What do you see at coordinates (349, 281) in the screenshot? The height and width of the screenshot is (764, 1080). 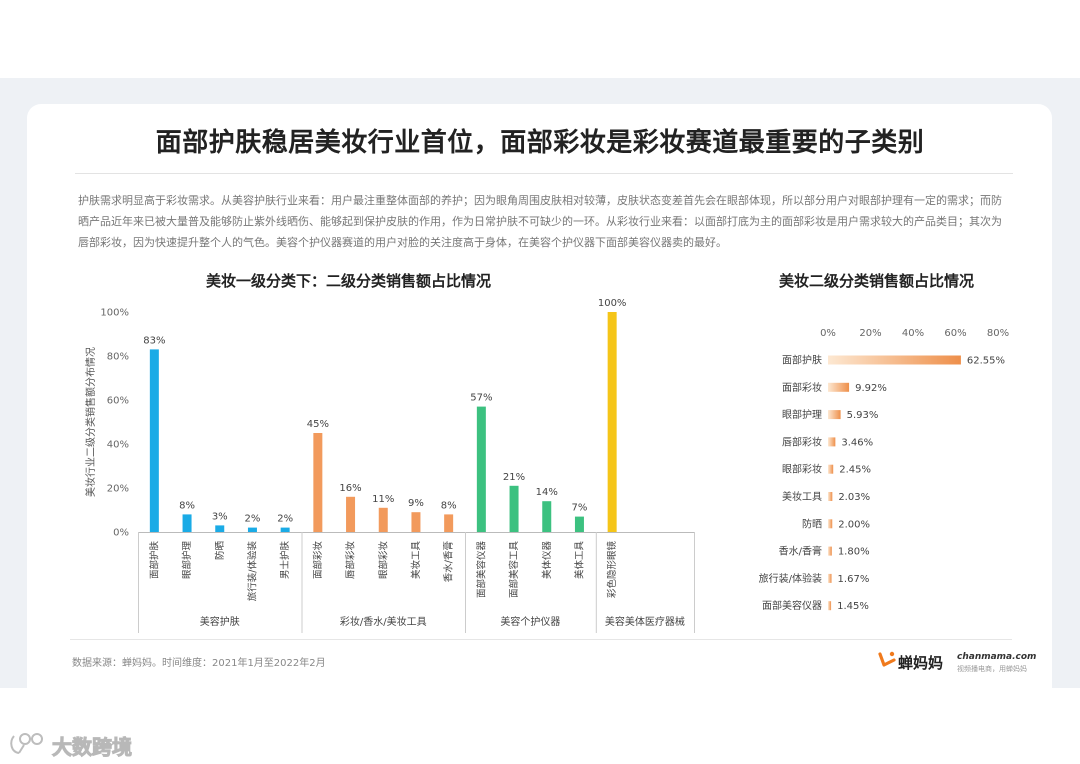 I see `left-chart-title: 美妆一级分类下：二级分类销售额占比情况` at bounding box center [349, 281].